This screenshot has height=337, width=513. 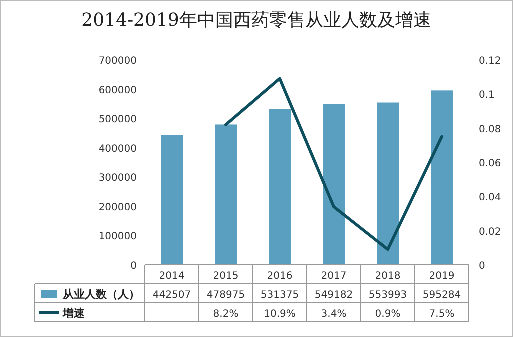 I want to click on data-label: 478975, so click(x=226, y=295).